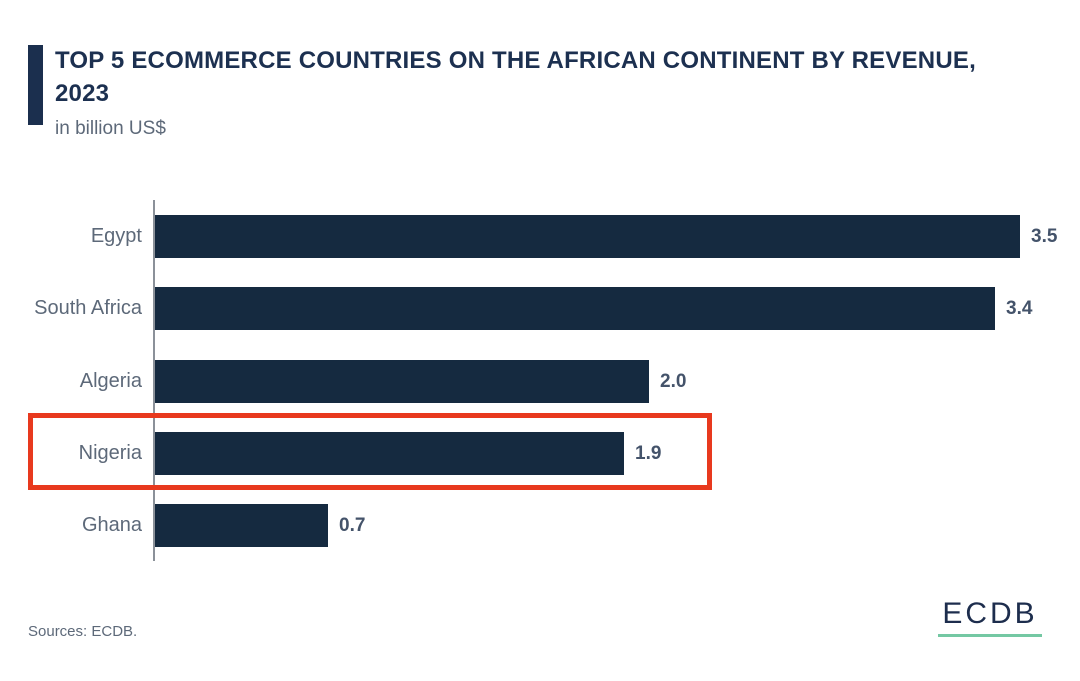 The image size is (1080, 681). I want to click on bar-nigeria, so click(389, 453).